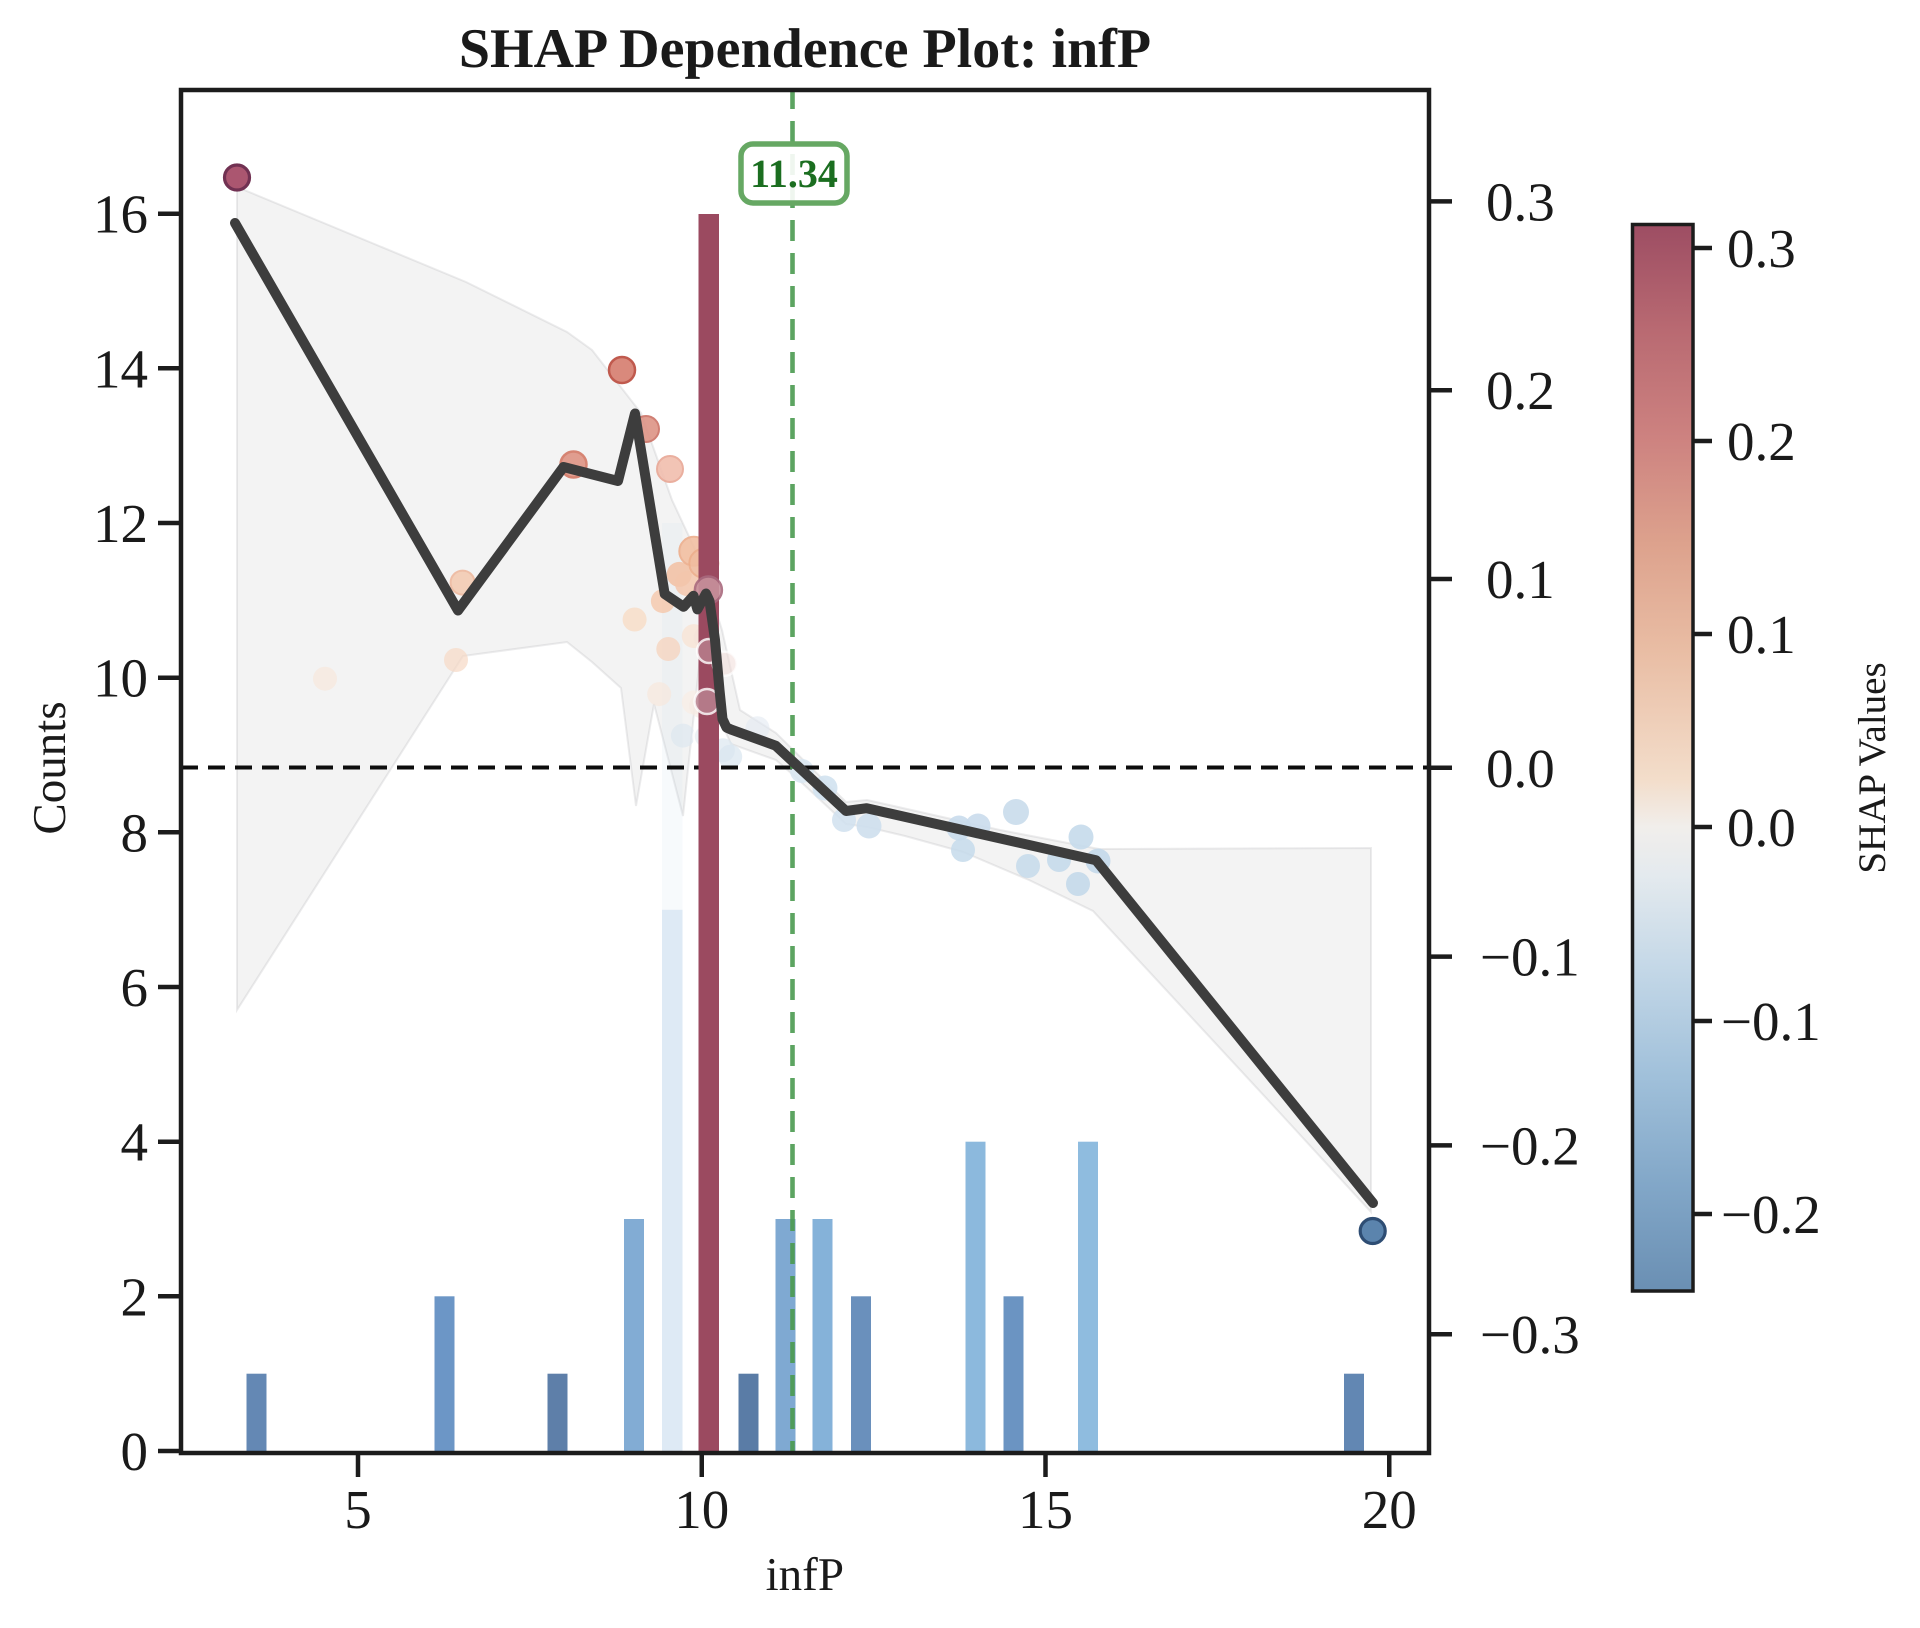  What do you see at coordinates (805, 49) in the screenshot?
I see `svg-text: SHAP Dependence Plot: infP` at bounding box center [805, 49].